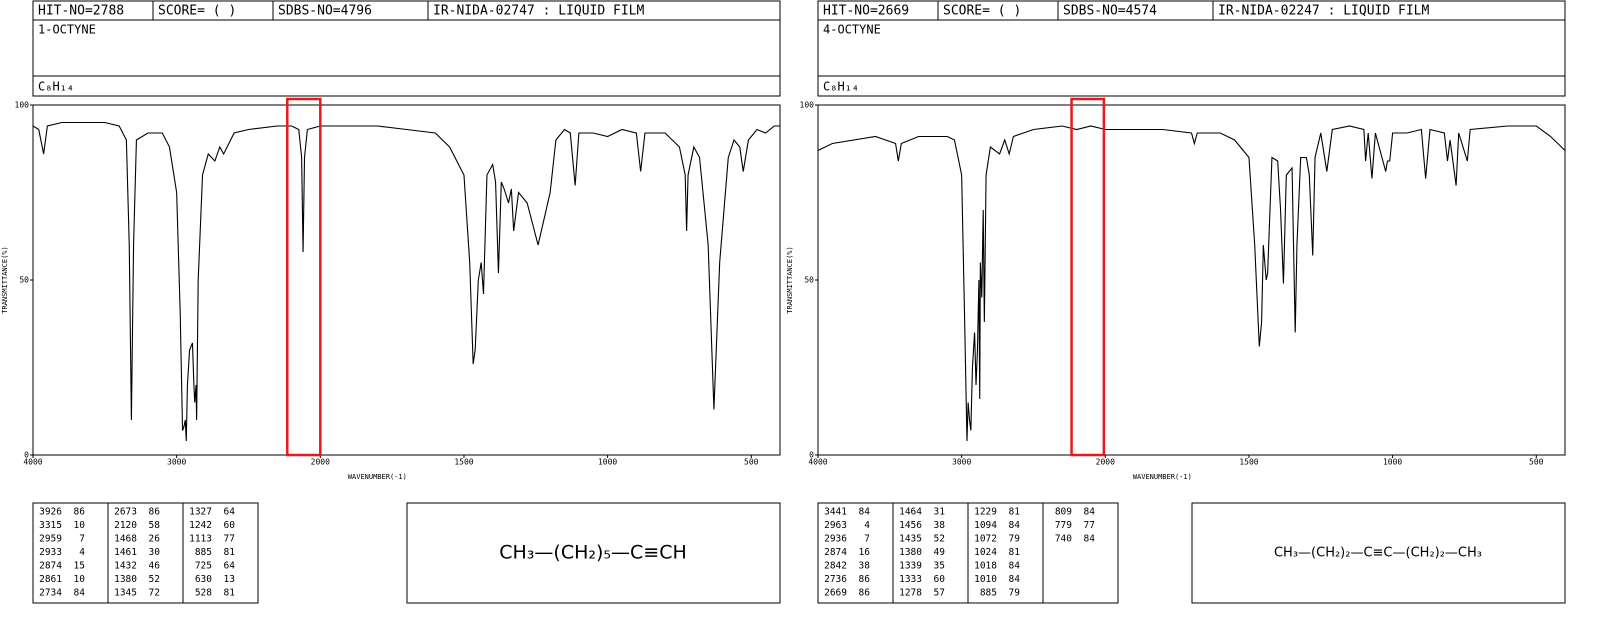  I want to click on header-hit-no: HIT-NO=2788, so click(81, 11).